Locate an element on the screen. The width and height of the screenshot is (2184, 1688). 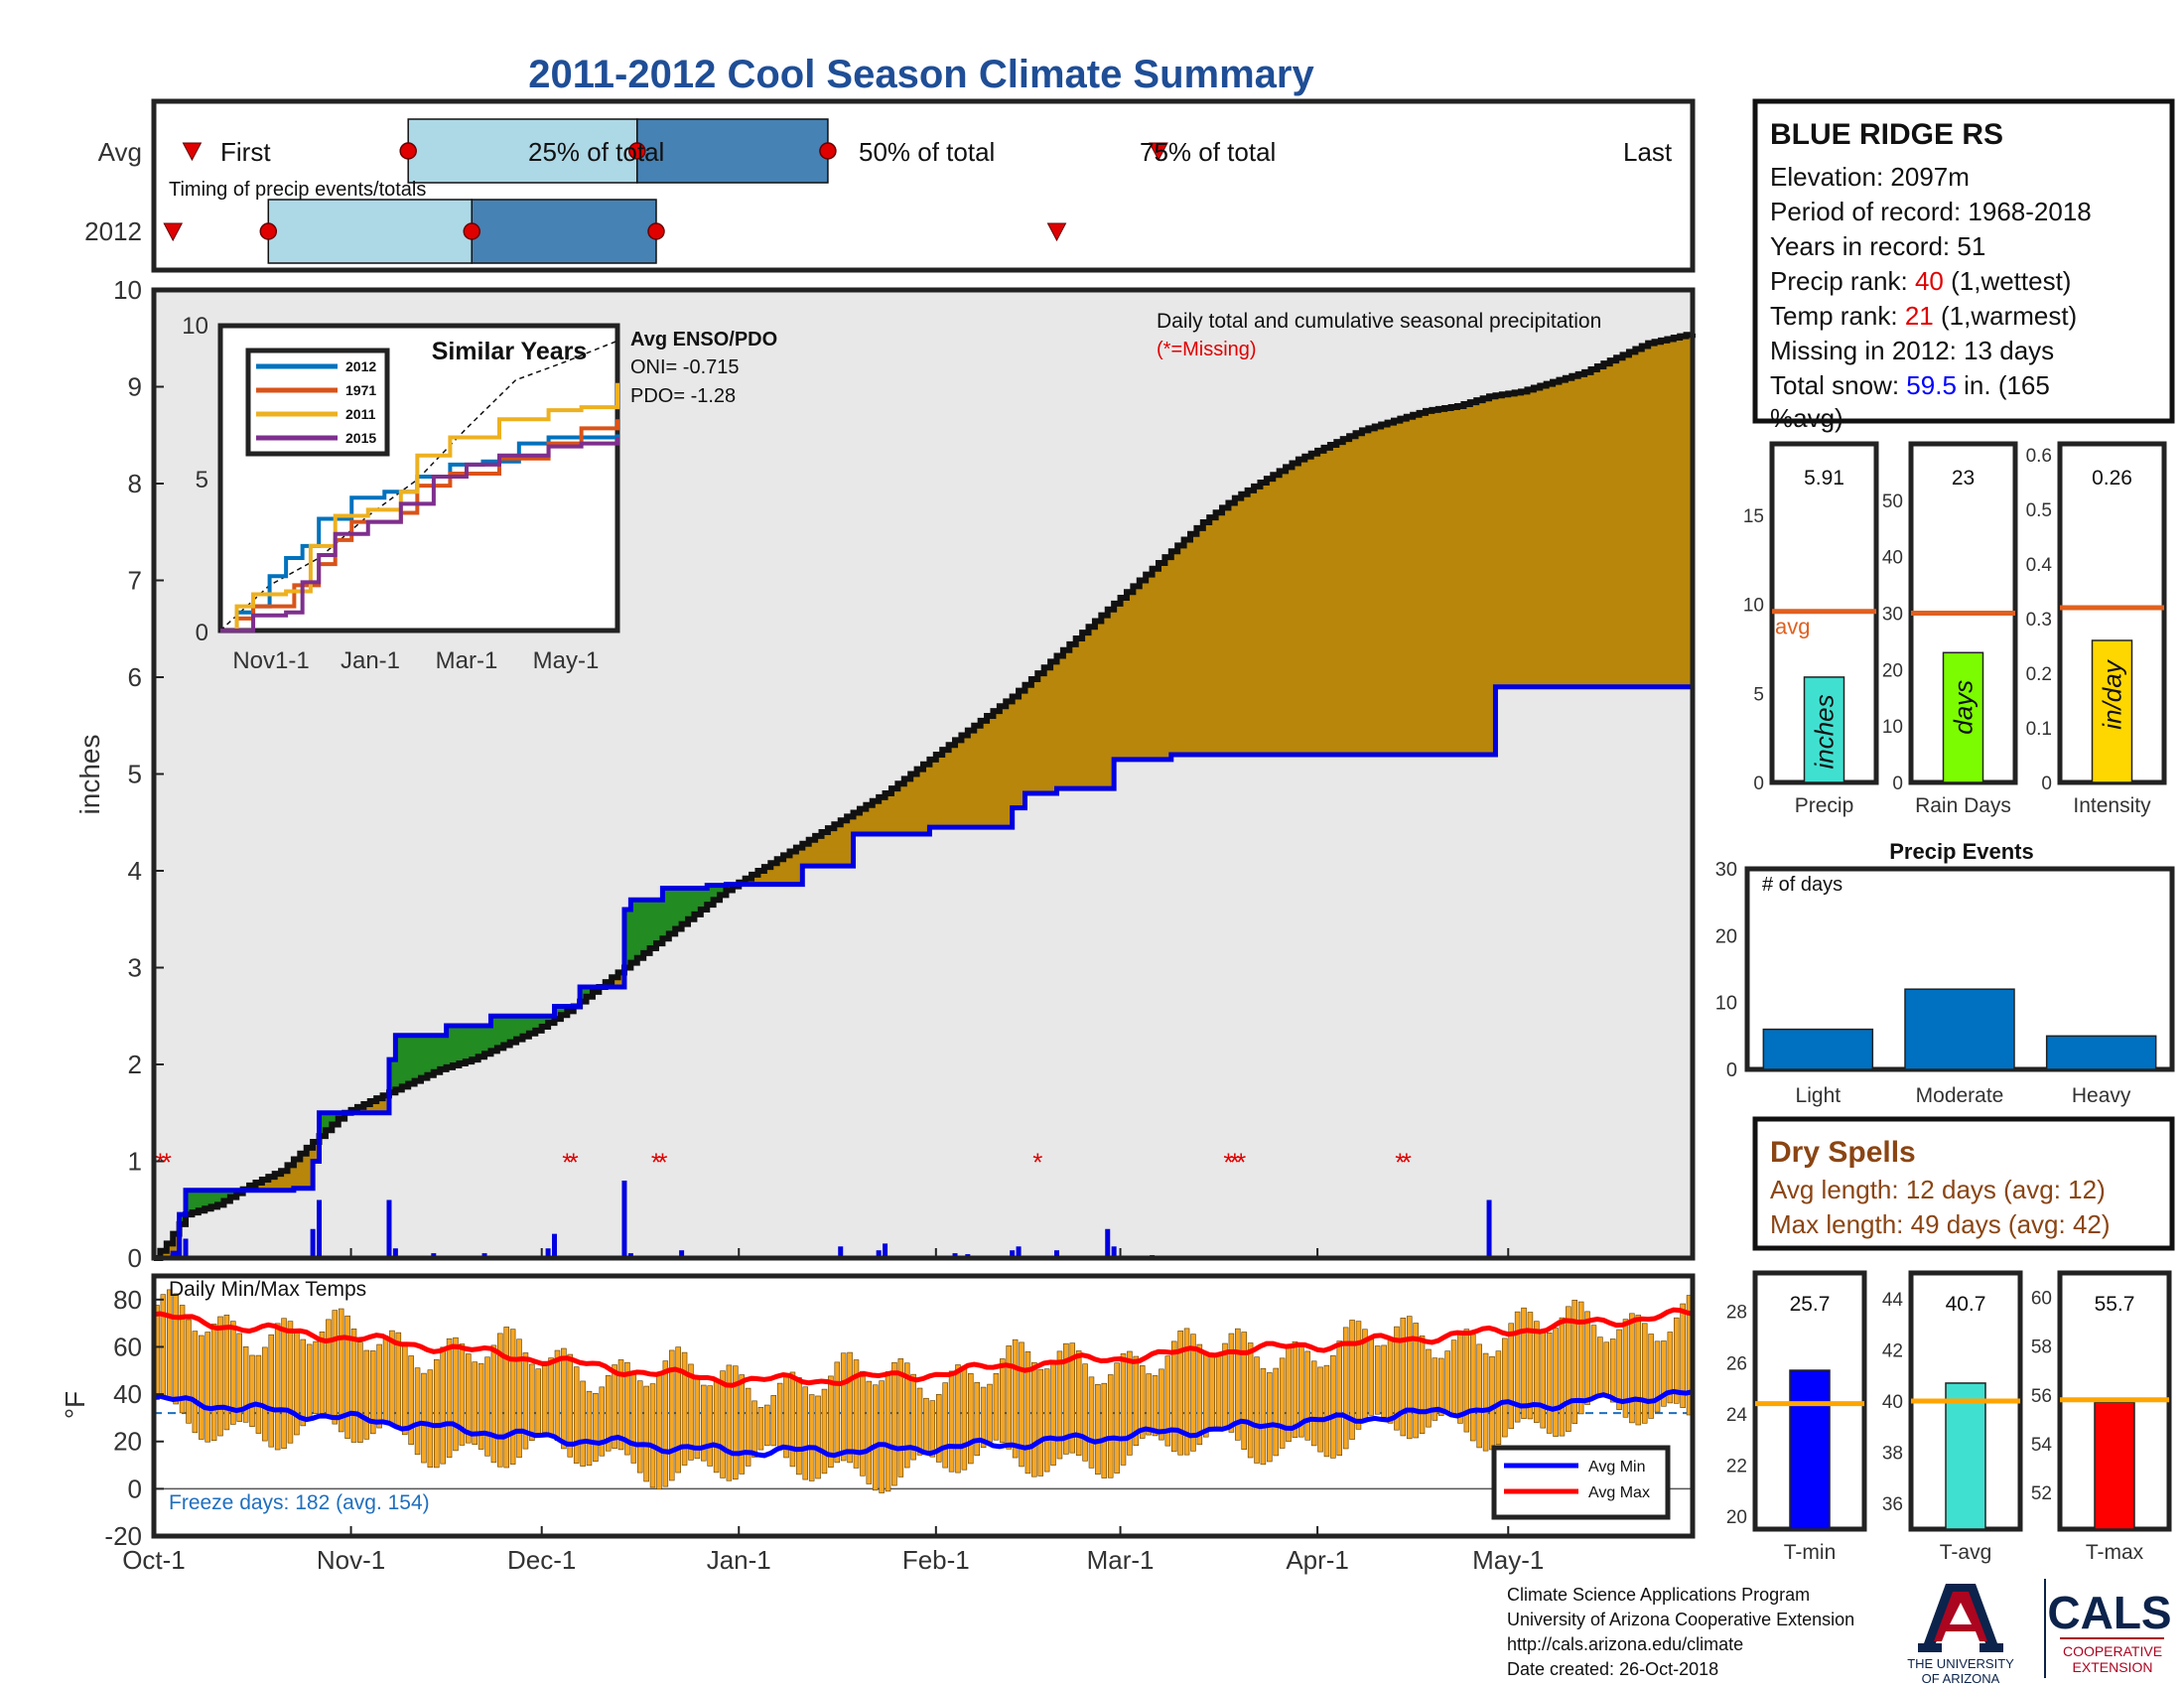
small-panel-ytick-1: 40 is located at coordinates (1892, 558).